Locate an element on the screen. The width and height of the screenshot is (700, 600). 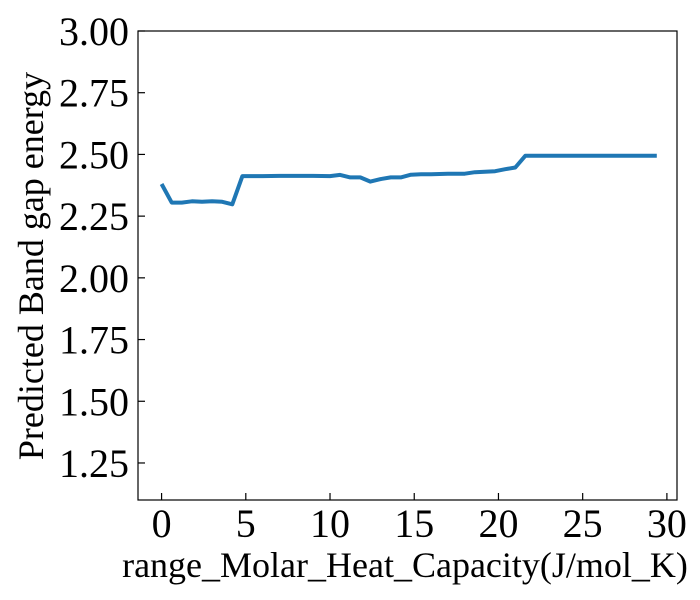
y-axis-label: Predicted Band gap energy is located at coordinates (31, 266).